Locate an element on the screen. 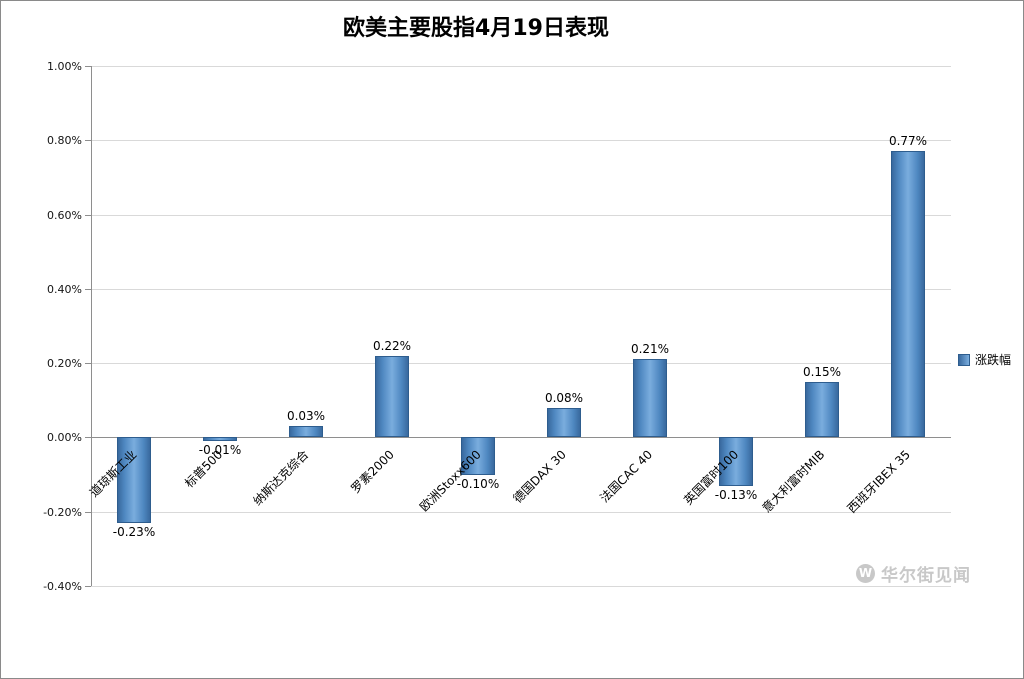  y-axis-line is located at coordinates (91, 326).